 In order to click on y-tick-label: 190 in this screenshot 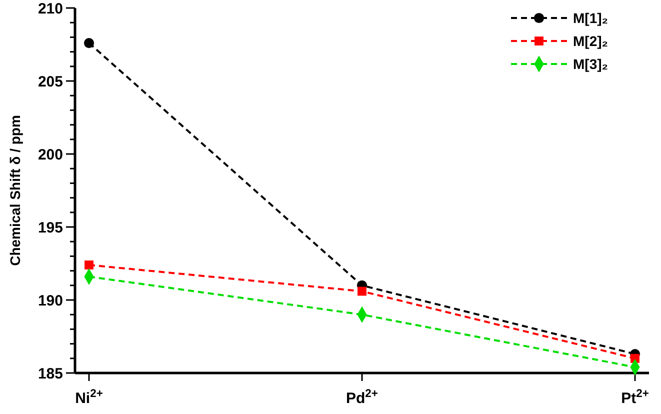, I will do `click(50, 301)`.